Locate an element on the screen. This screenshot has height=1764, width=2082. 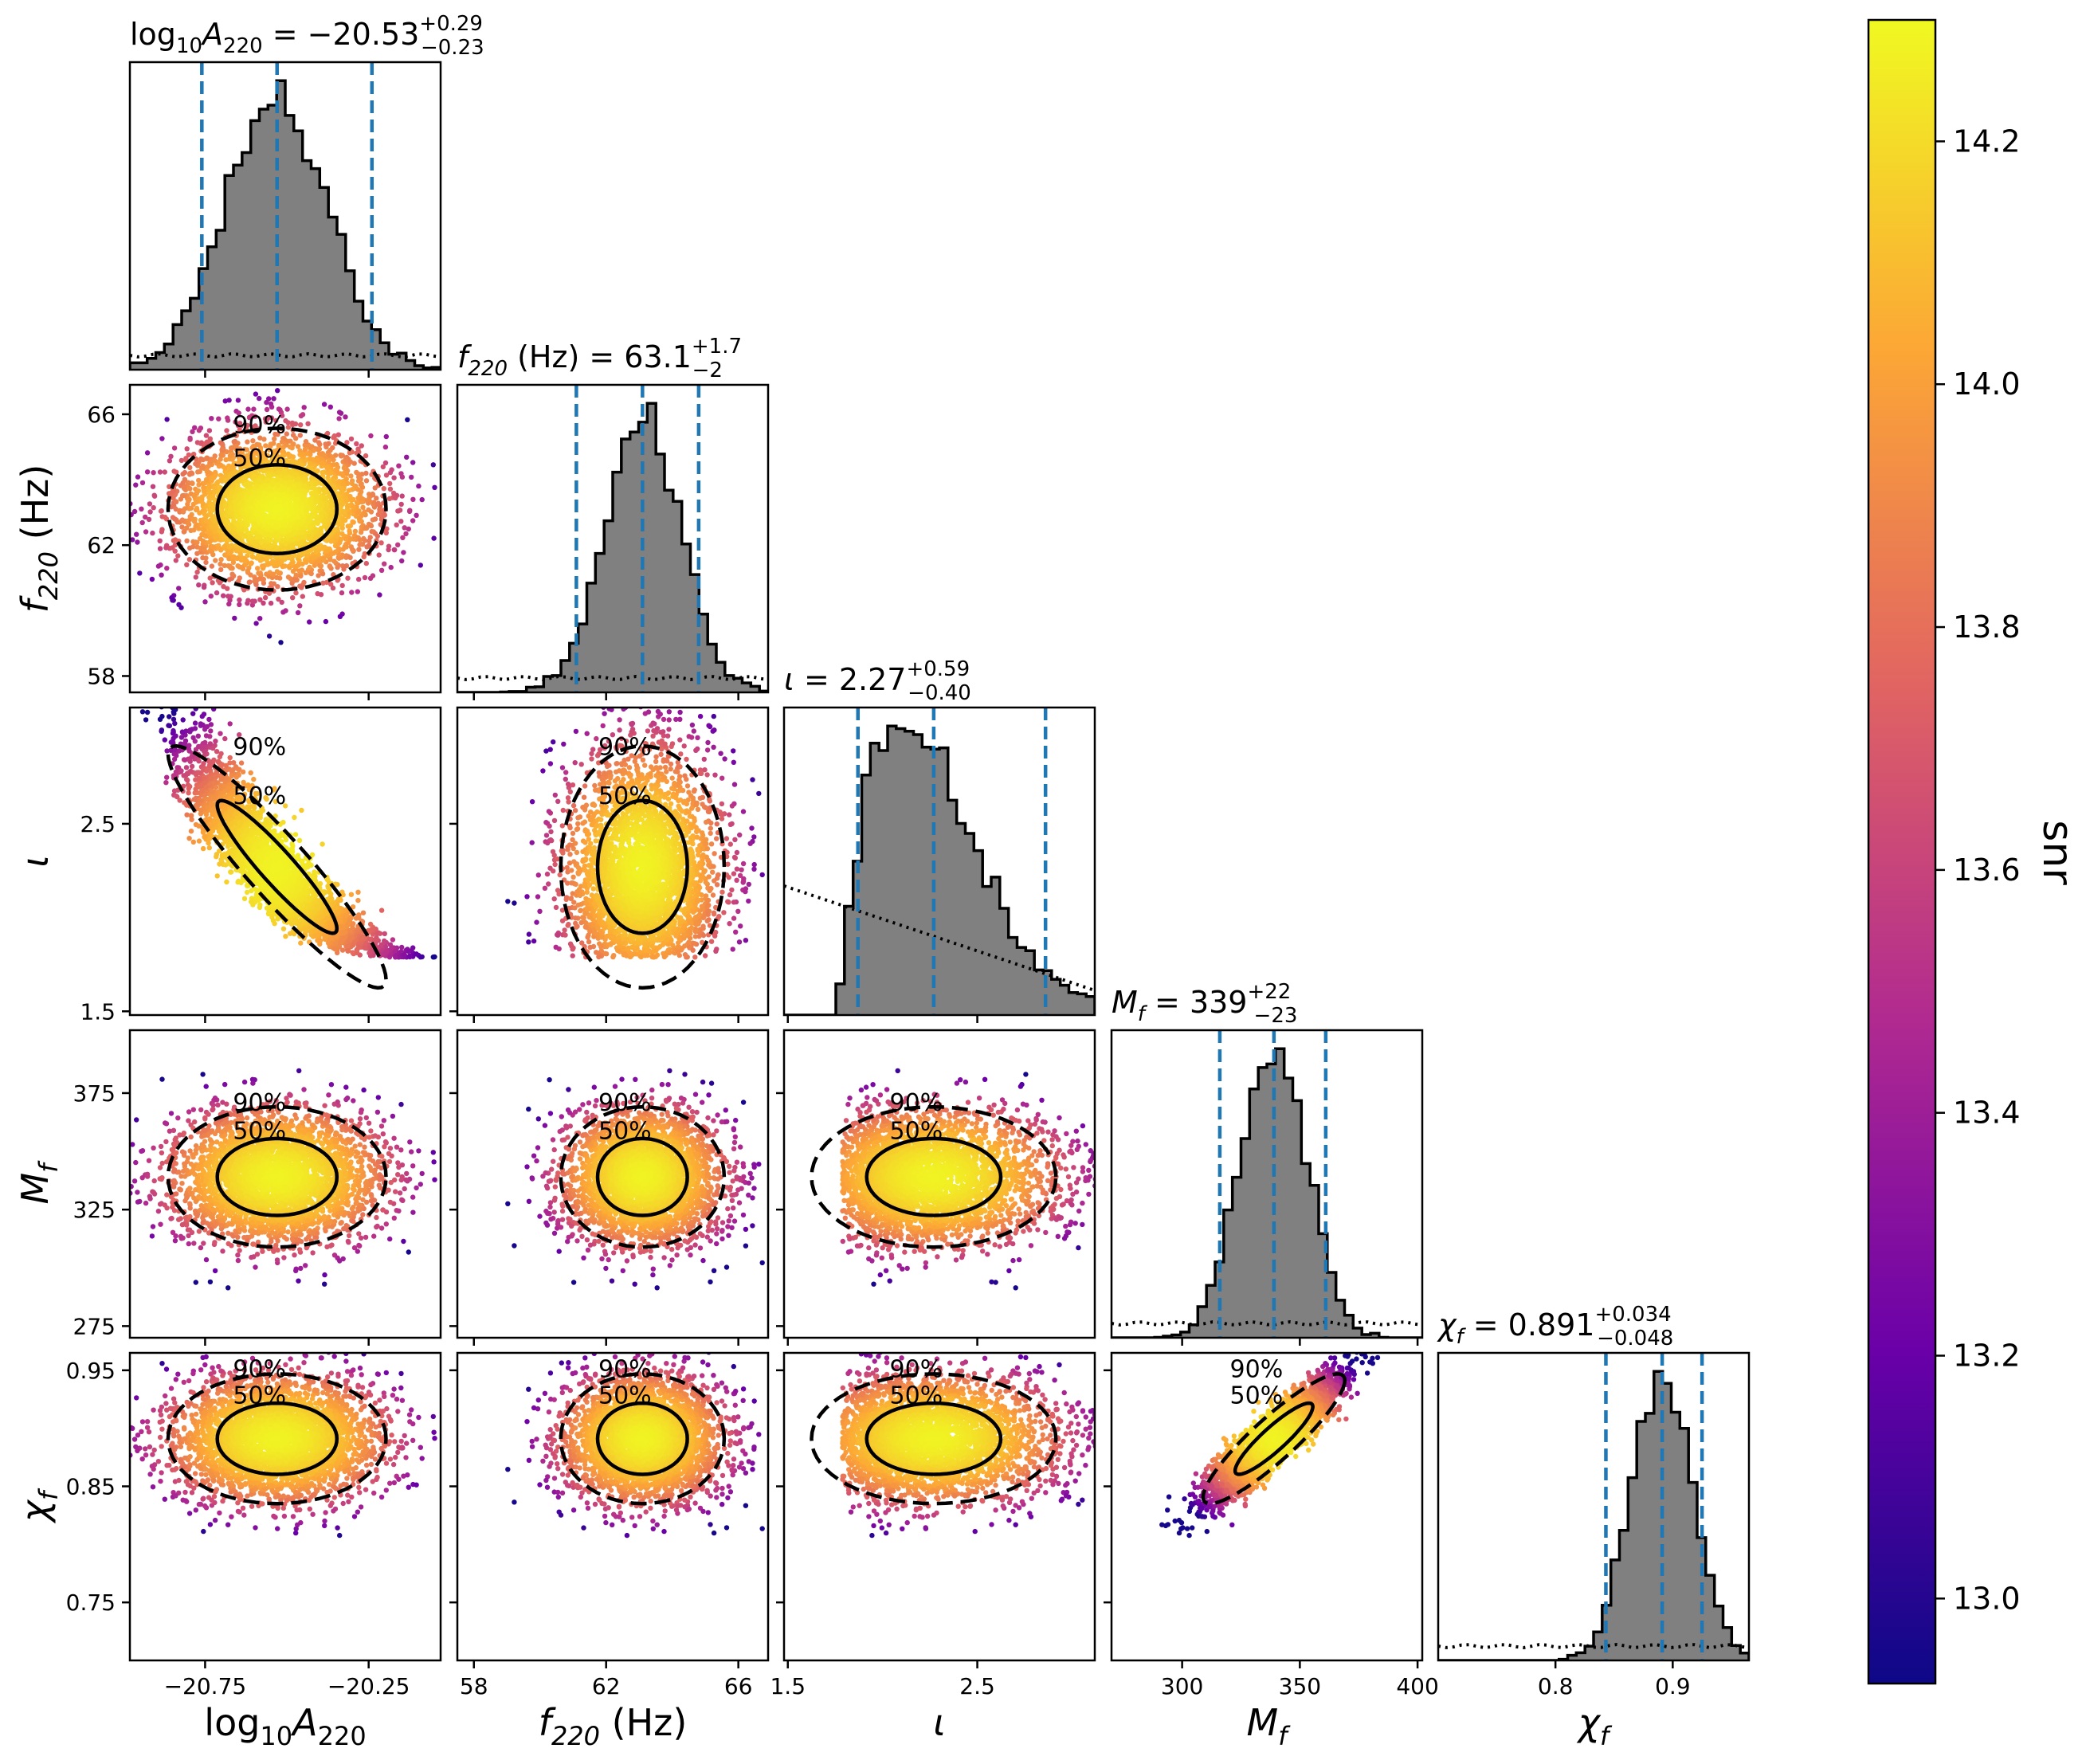
histogram-fill-logA is located at coordinates (285, 225).